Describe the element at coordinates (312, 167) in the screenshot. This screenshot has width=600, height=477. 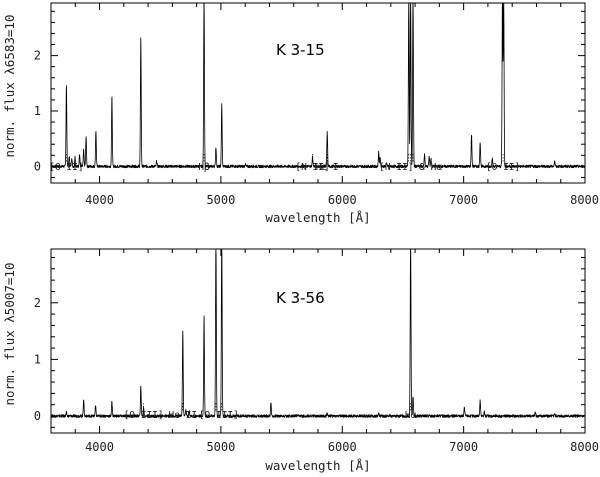
I see `line-id-label: [N II]` at that location.